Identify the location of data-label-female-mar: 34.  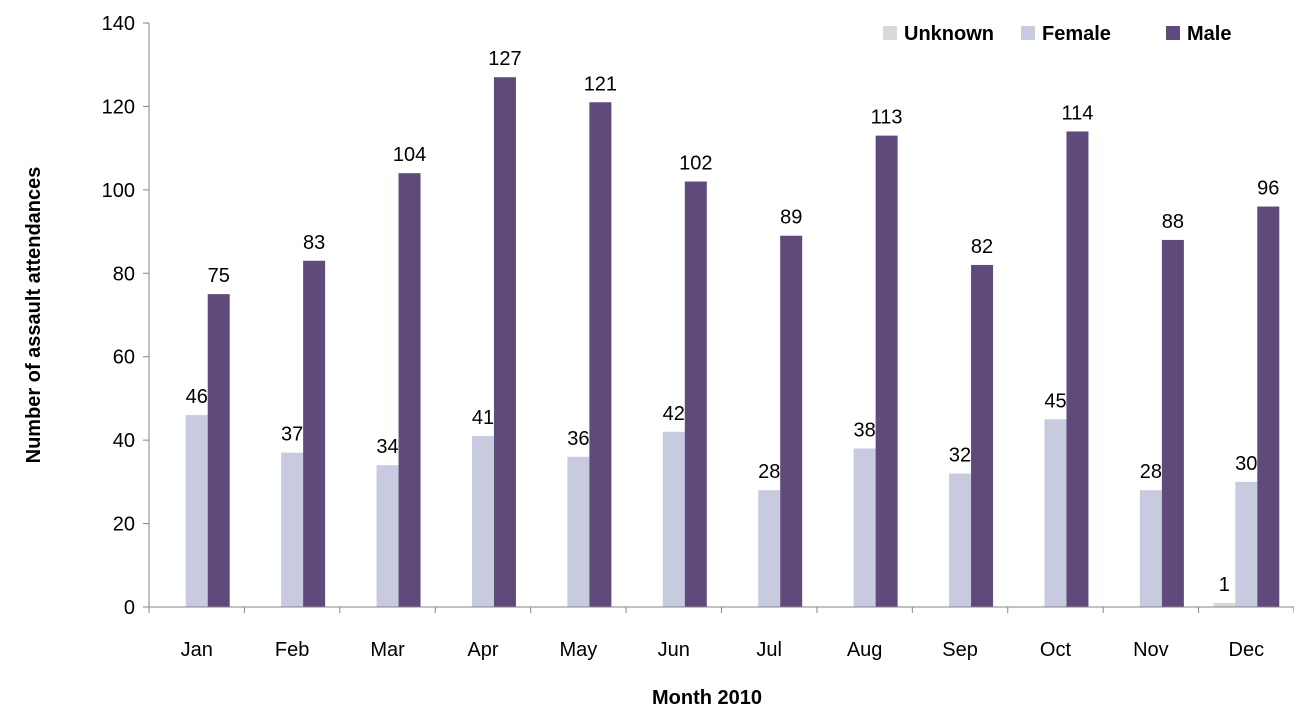
(387, 447).